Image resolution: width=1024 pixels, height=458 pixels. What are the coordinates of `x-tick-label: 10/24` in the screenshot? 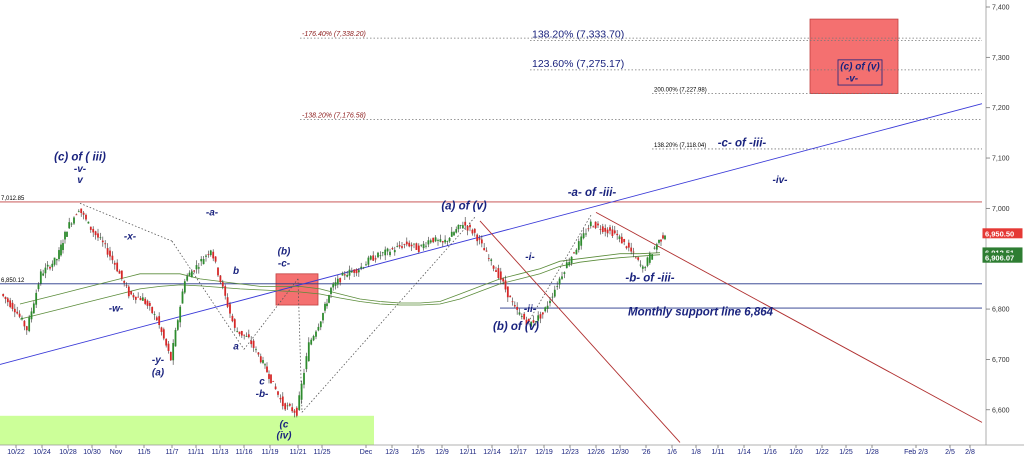 It's located at (42, 452).